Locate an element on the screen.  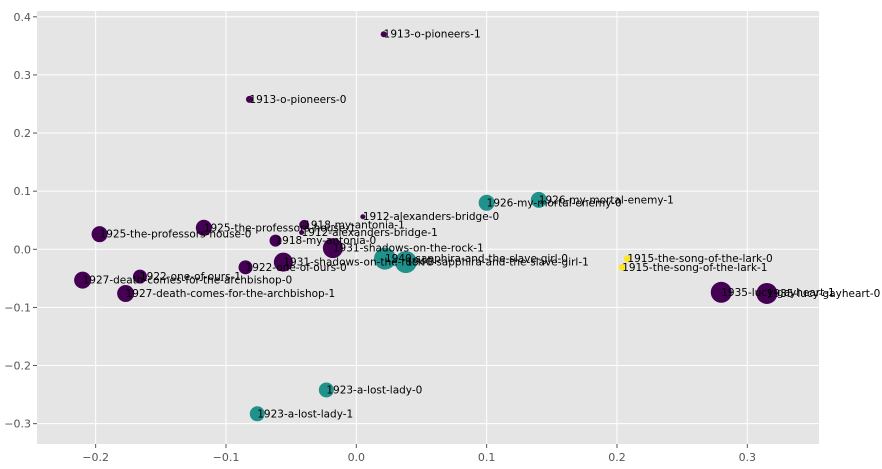
x-tick-label: −0.2 is located at coordinates (95, 457).